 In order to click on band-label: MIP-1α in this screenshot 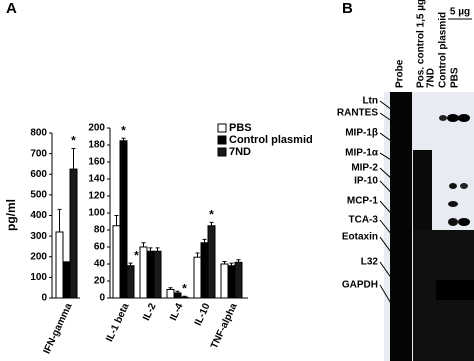, I will do `click(362, 153)`.